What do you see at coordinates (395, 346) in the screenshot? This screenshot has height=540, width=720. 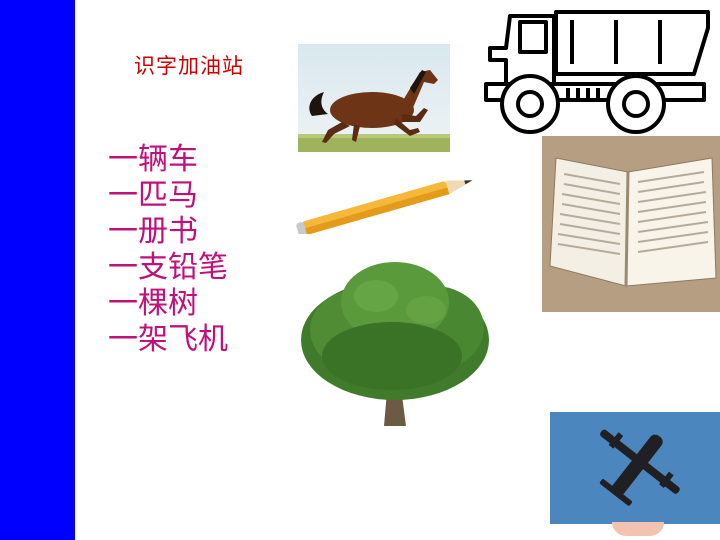 I see `tree-image` at bounding box center [395, 346].